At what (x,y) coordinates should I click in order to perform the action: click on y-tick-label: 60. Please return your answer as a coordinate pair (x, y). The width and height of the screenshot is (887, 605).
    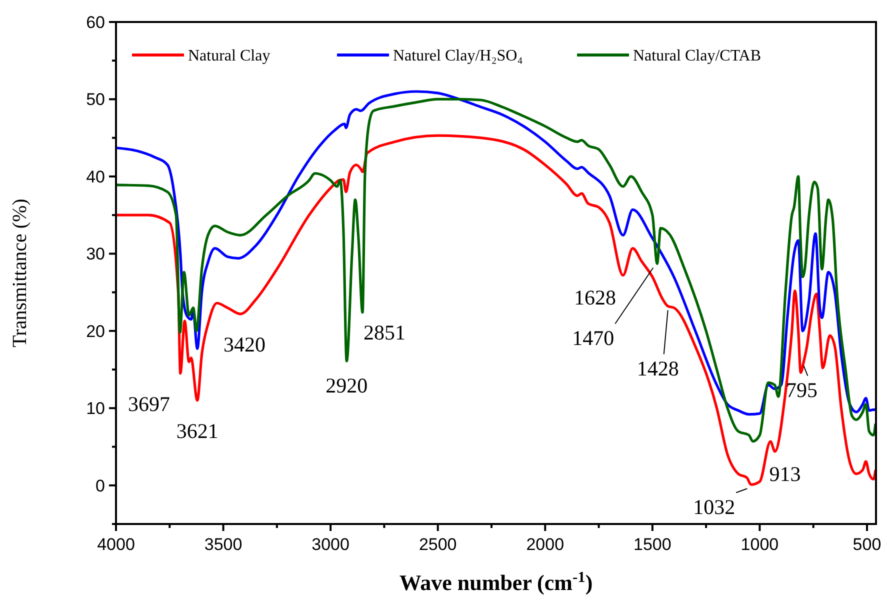
    Looking at the image, I should click on (95, 22).